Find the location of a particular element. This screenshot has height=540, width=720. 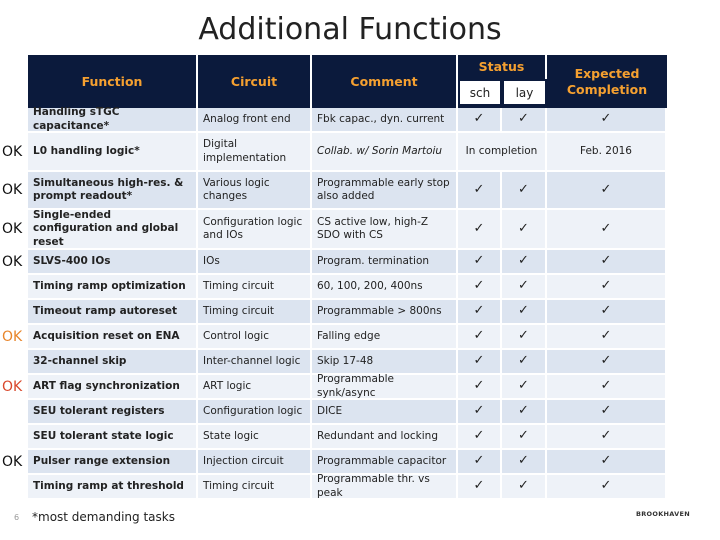

comment-cell: Programmable early stop also added is located at coordinates (385, 191).